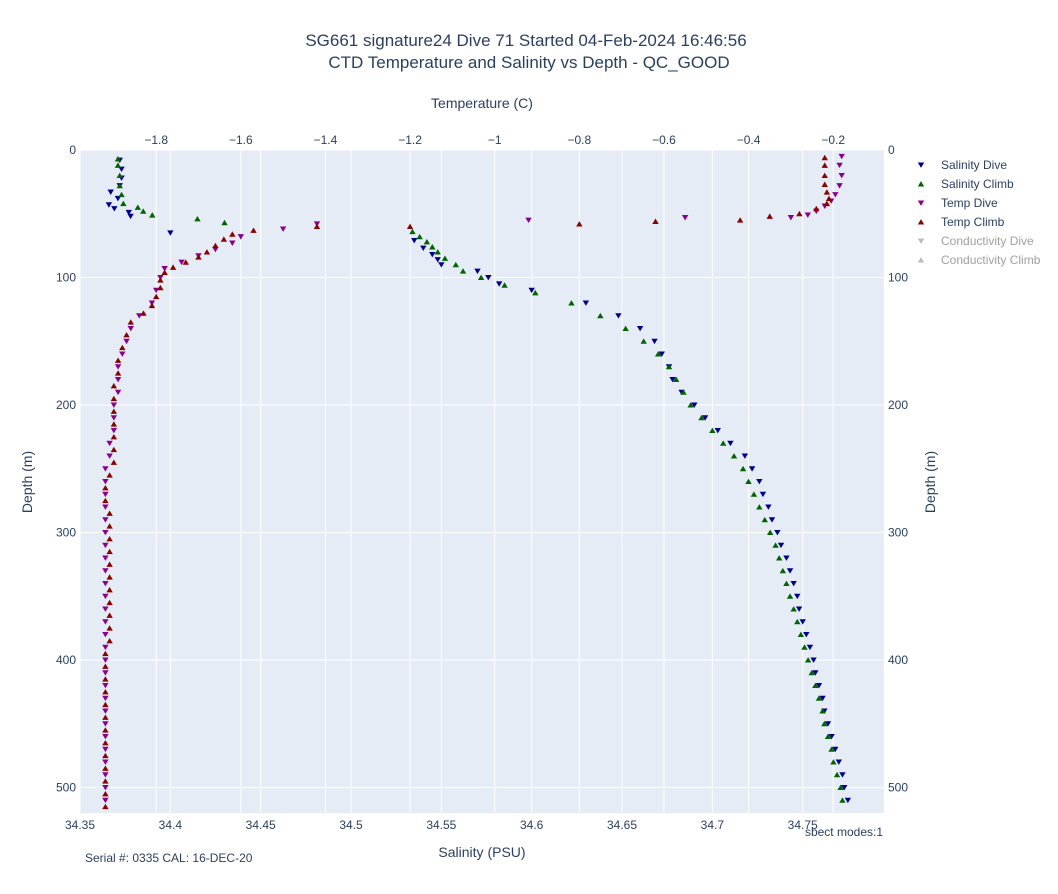 Image resolution: width=1058 pixels, height=894 pixels. I want to click on legend-item: Temp Dive, so click(957, 203).